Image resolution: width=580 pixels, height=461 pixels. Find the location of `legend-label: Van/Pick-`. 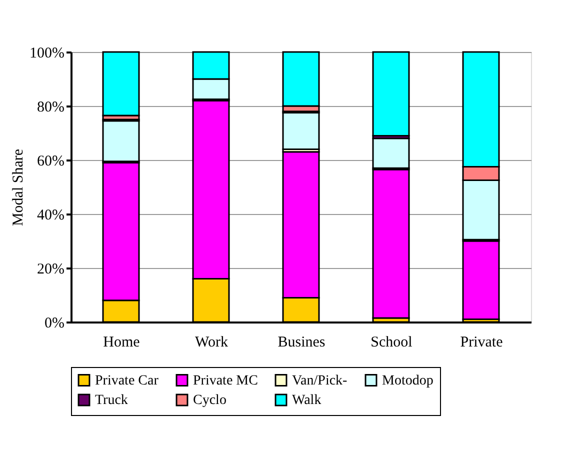

legend-label: Van/Pick- is located at coordinates (320, 380).